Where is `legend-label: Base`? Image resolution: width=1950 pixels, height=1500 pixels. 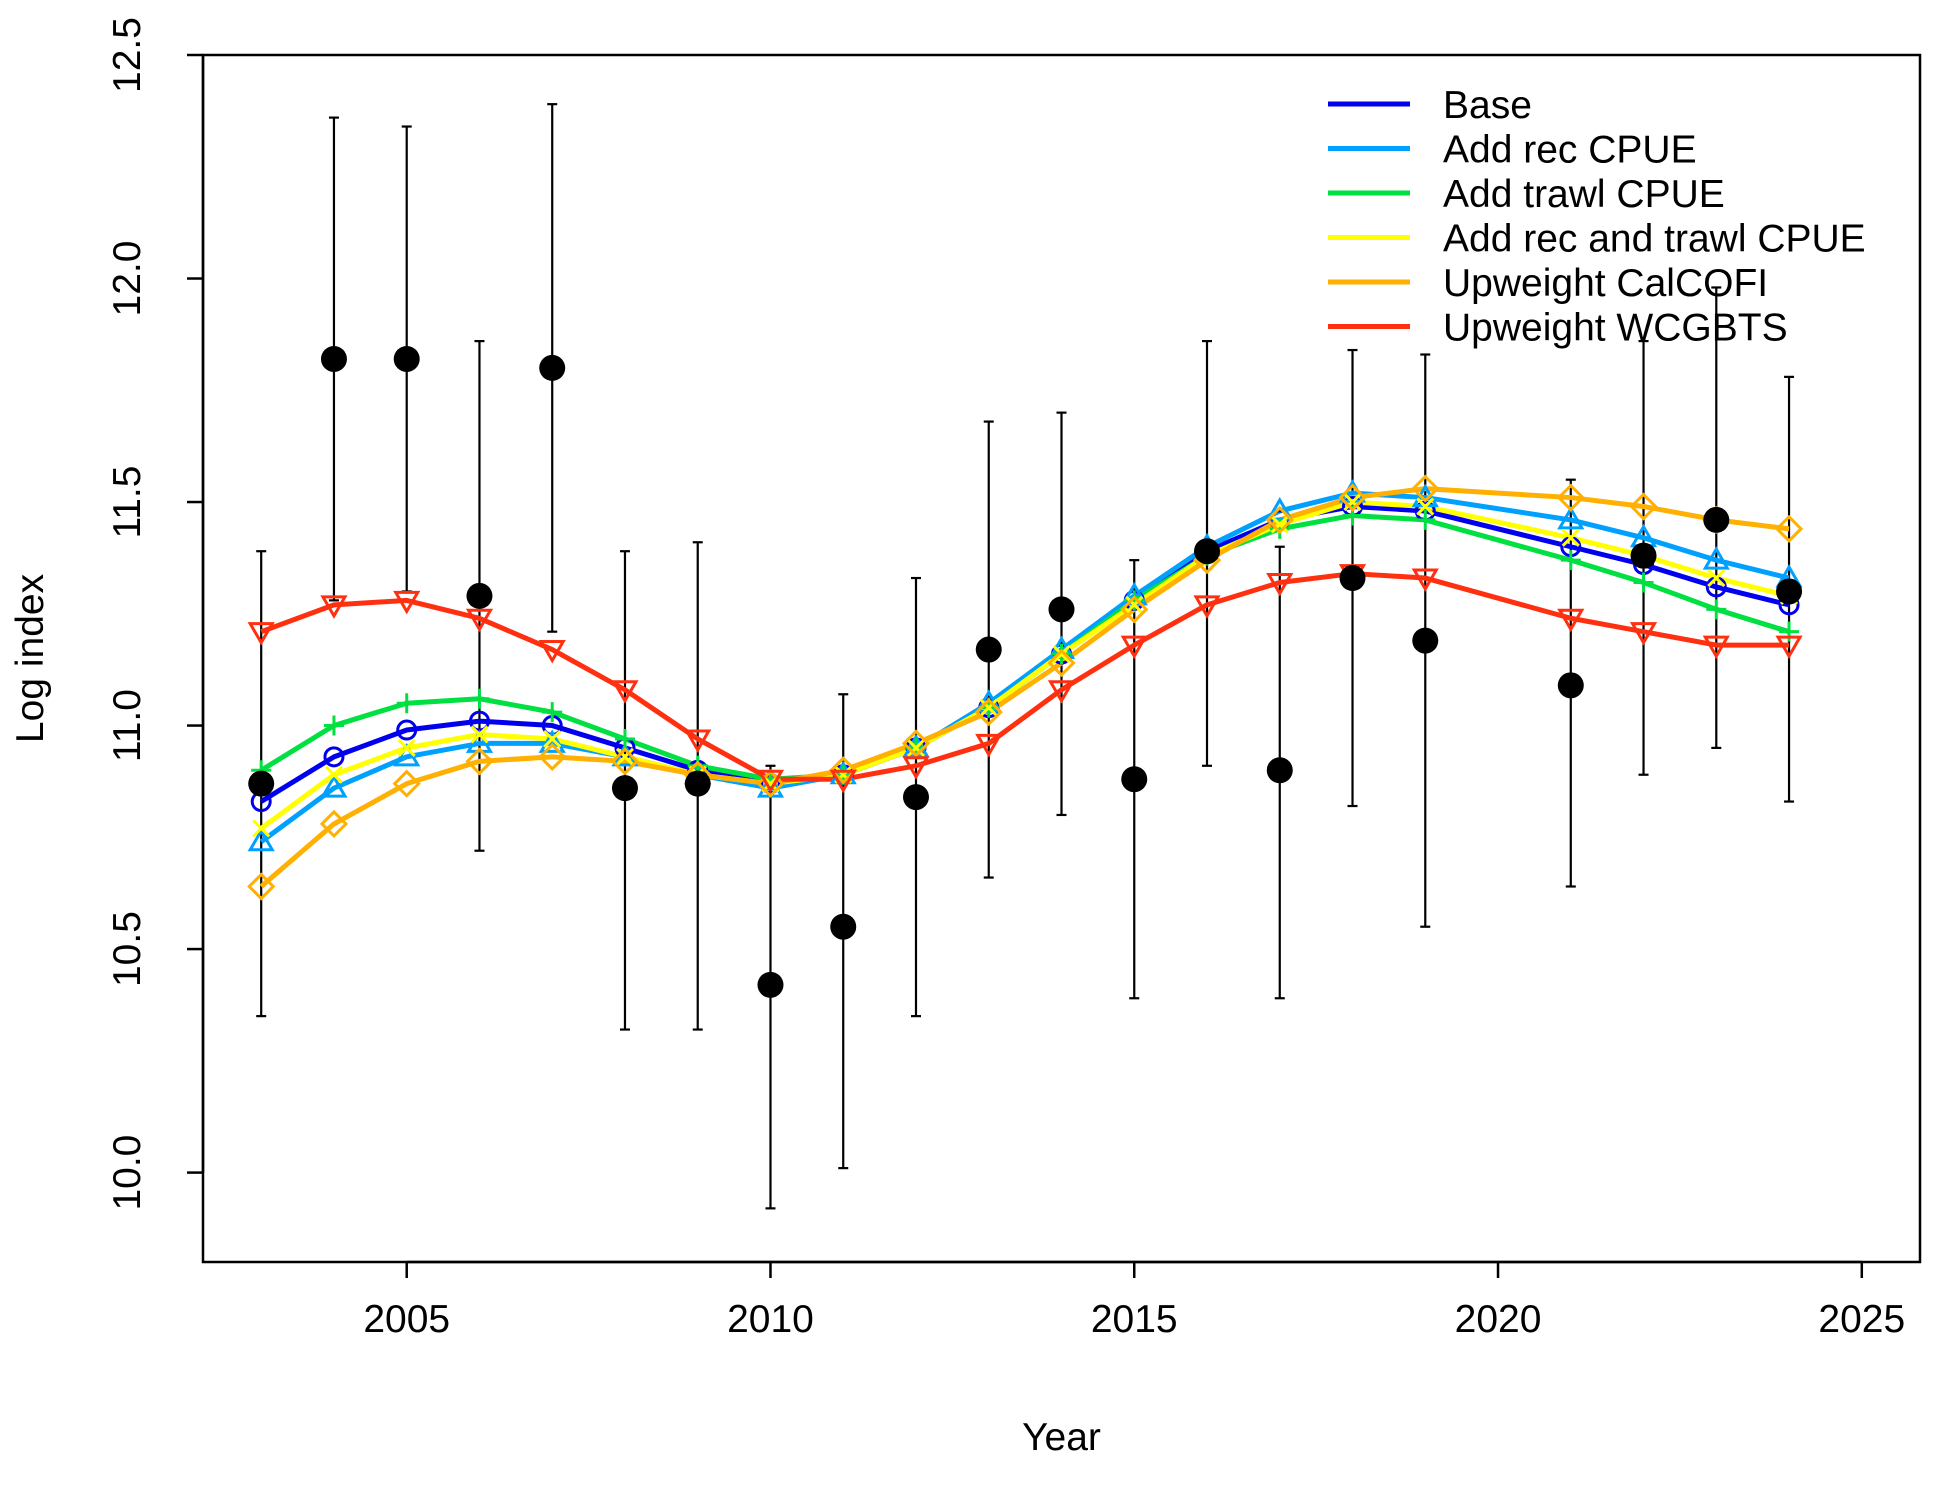
legend-label: Base is located at coordinates (1487, 105).